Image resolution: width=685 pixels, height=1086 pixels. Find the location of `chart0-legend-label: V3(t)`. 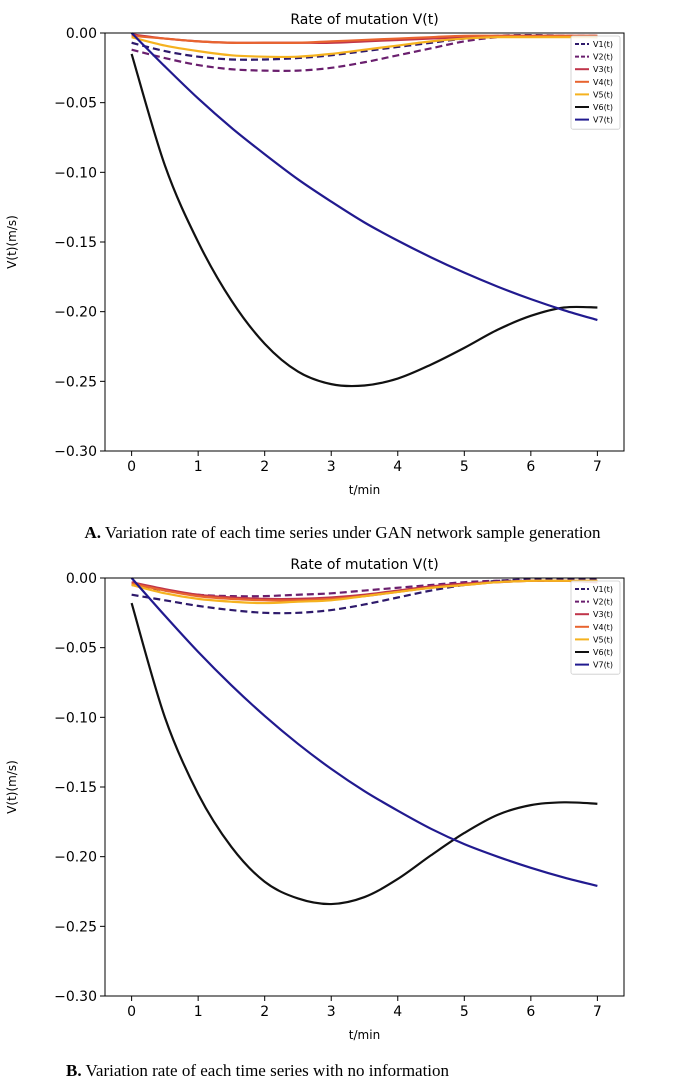

chart0-legend-label: V3(t) is located at coordinates (603, 69).